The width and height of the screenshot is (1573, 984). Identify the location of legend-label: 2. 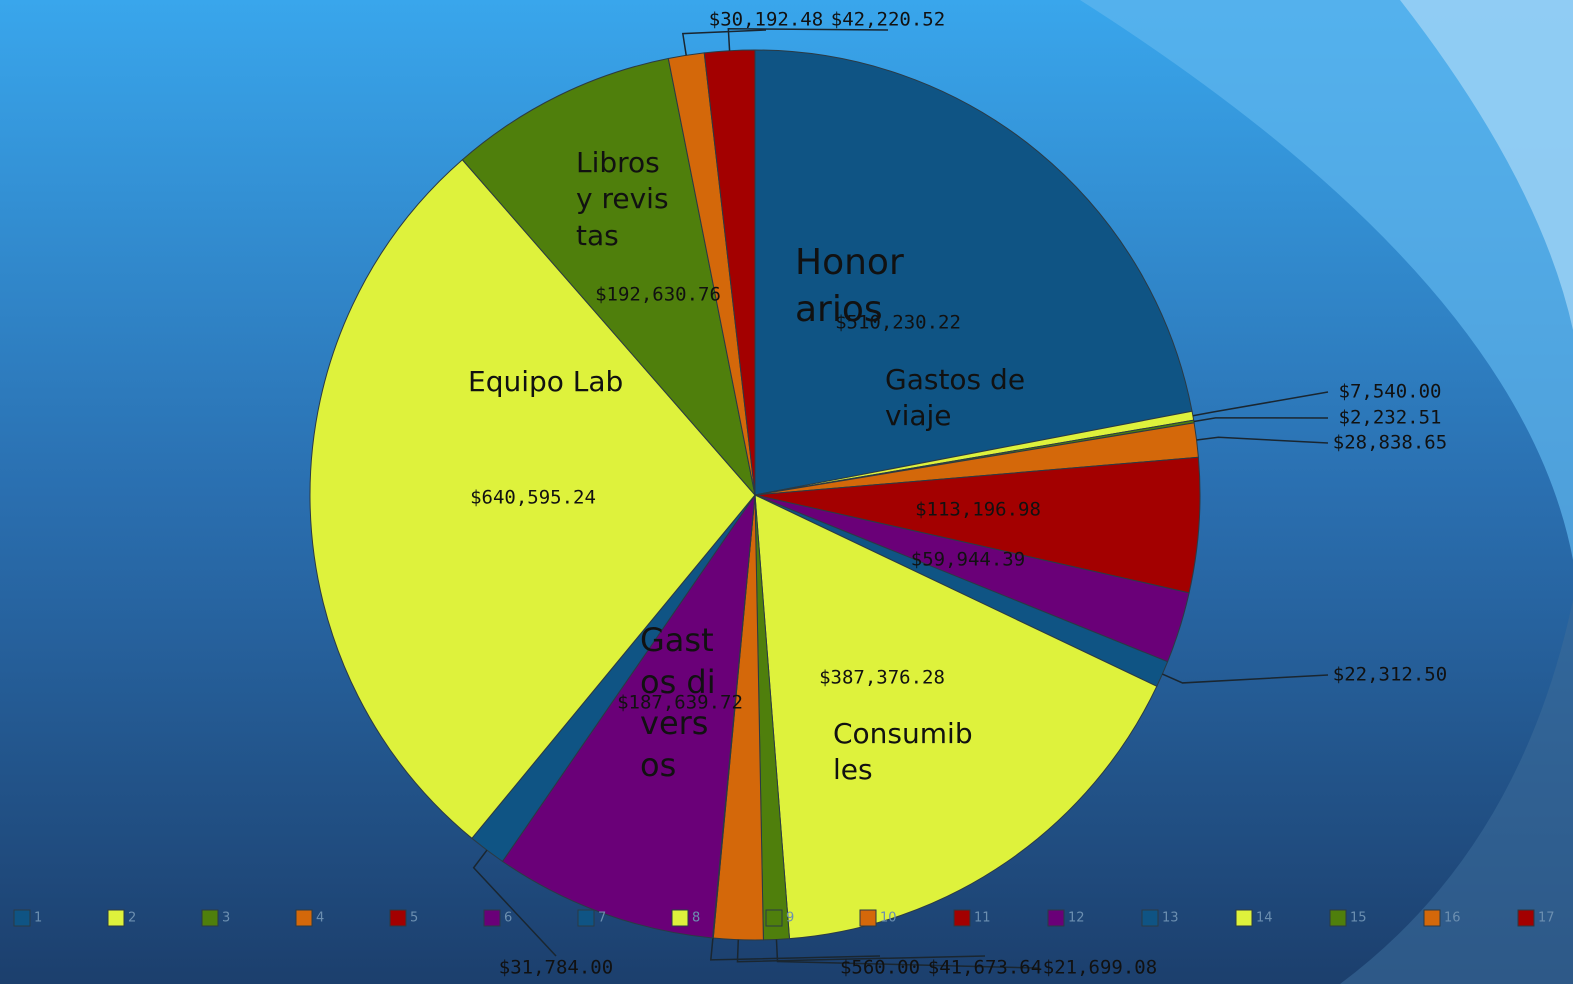
(132, 918).